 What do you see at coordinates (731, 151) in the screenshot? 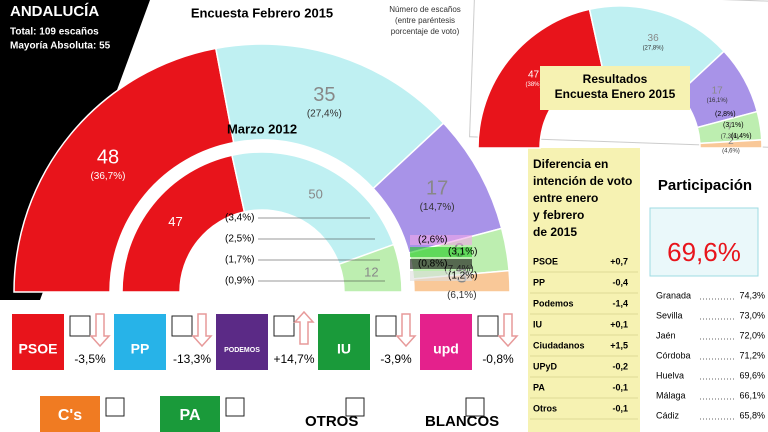
I see `pct-label: (4,6%)` at bounding box center [731, 151].